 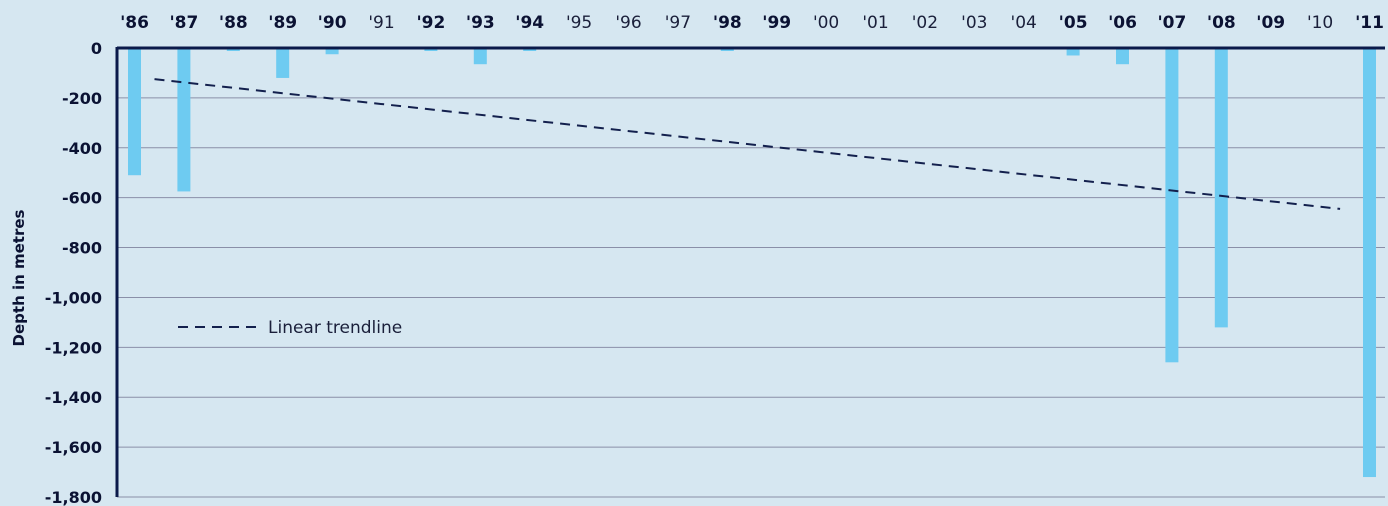 I want to click on category-label: '92, so click(x=430, y=23).